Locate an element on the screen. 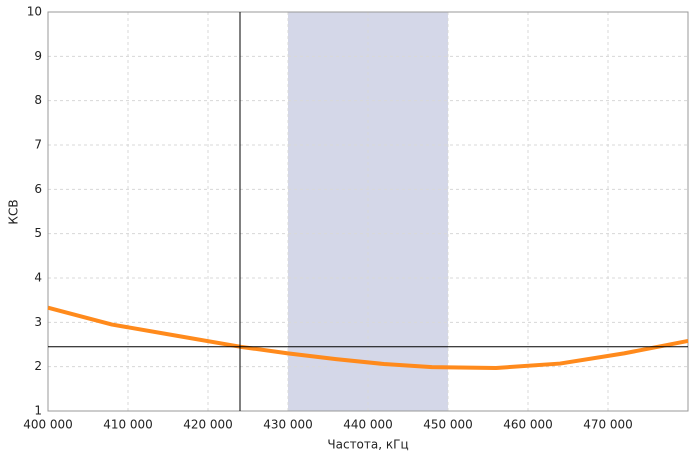 The image size is (700, 461). x-tick-label: 450 000 is located at coordinates (448, 425).